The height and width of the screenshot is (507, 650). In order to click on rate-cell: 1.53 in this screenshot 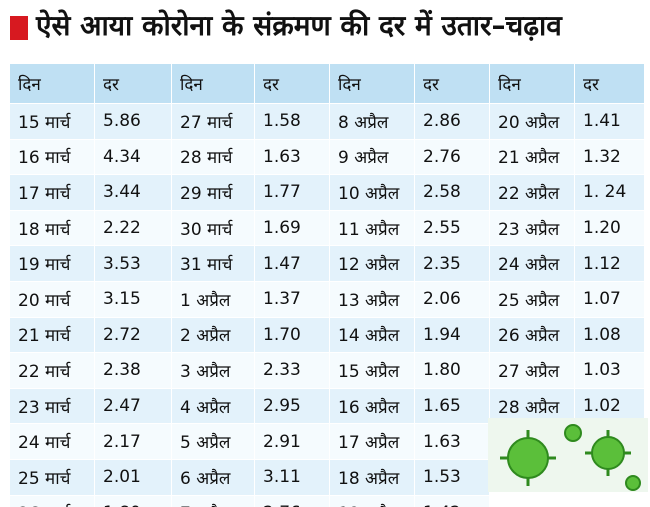, I will do `click(452, 478)`.